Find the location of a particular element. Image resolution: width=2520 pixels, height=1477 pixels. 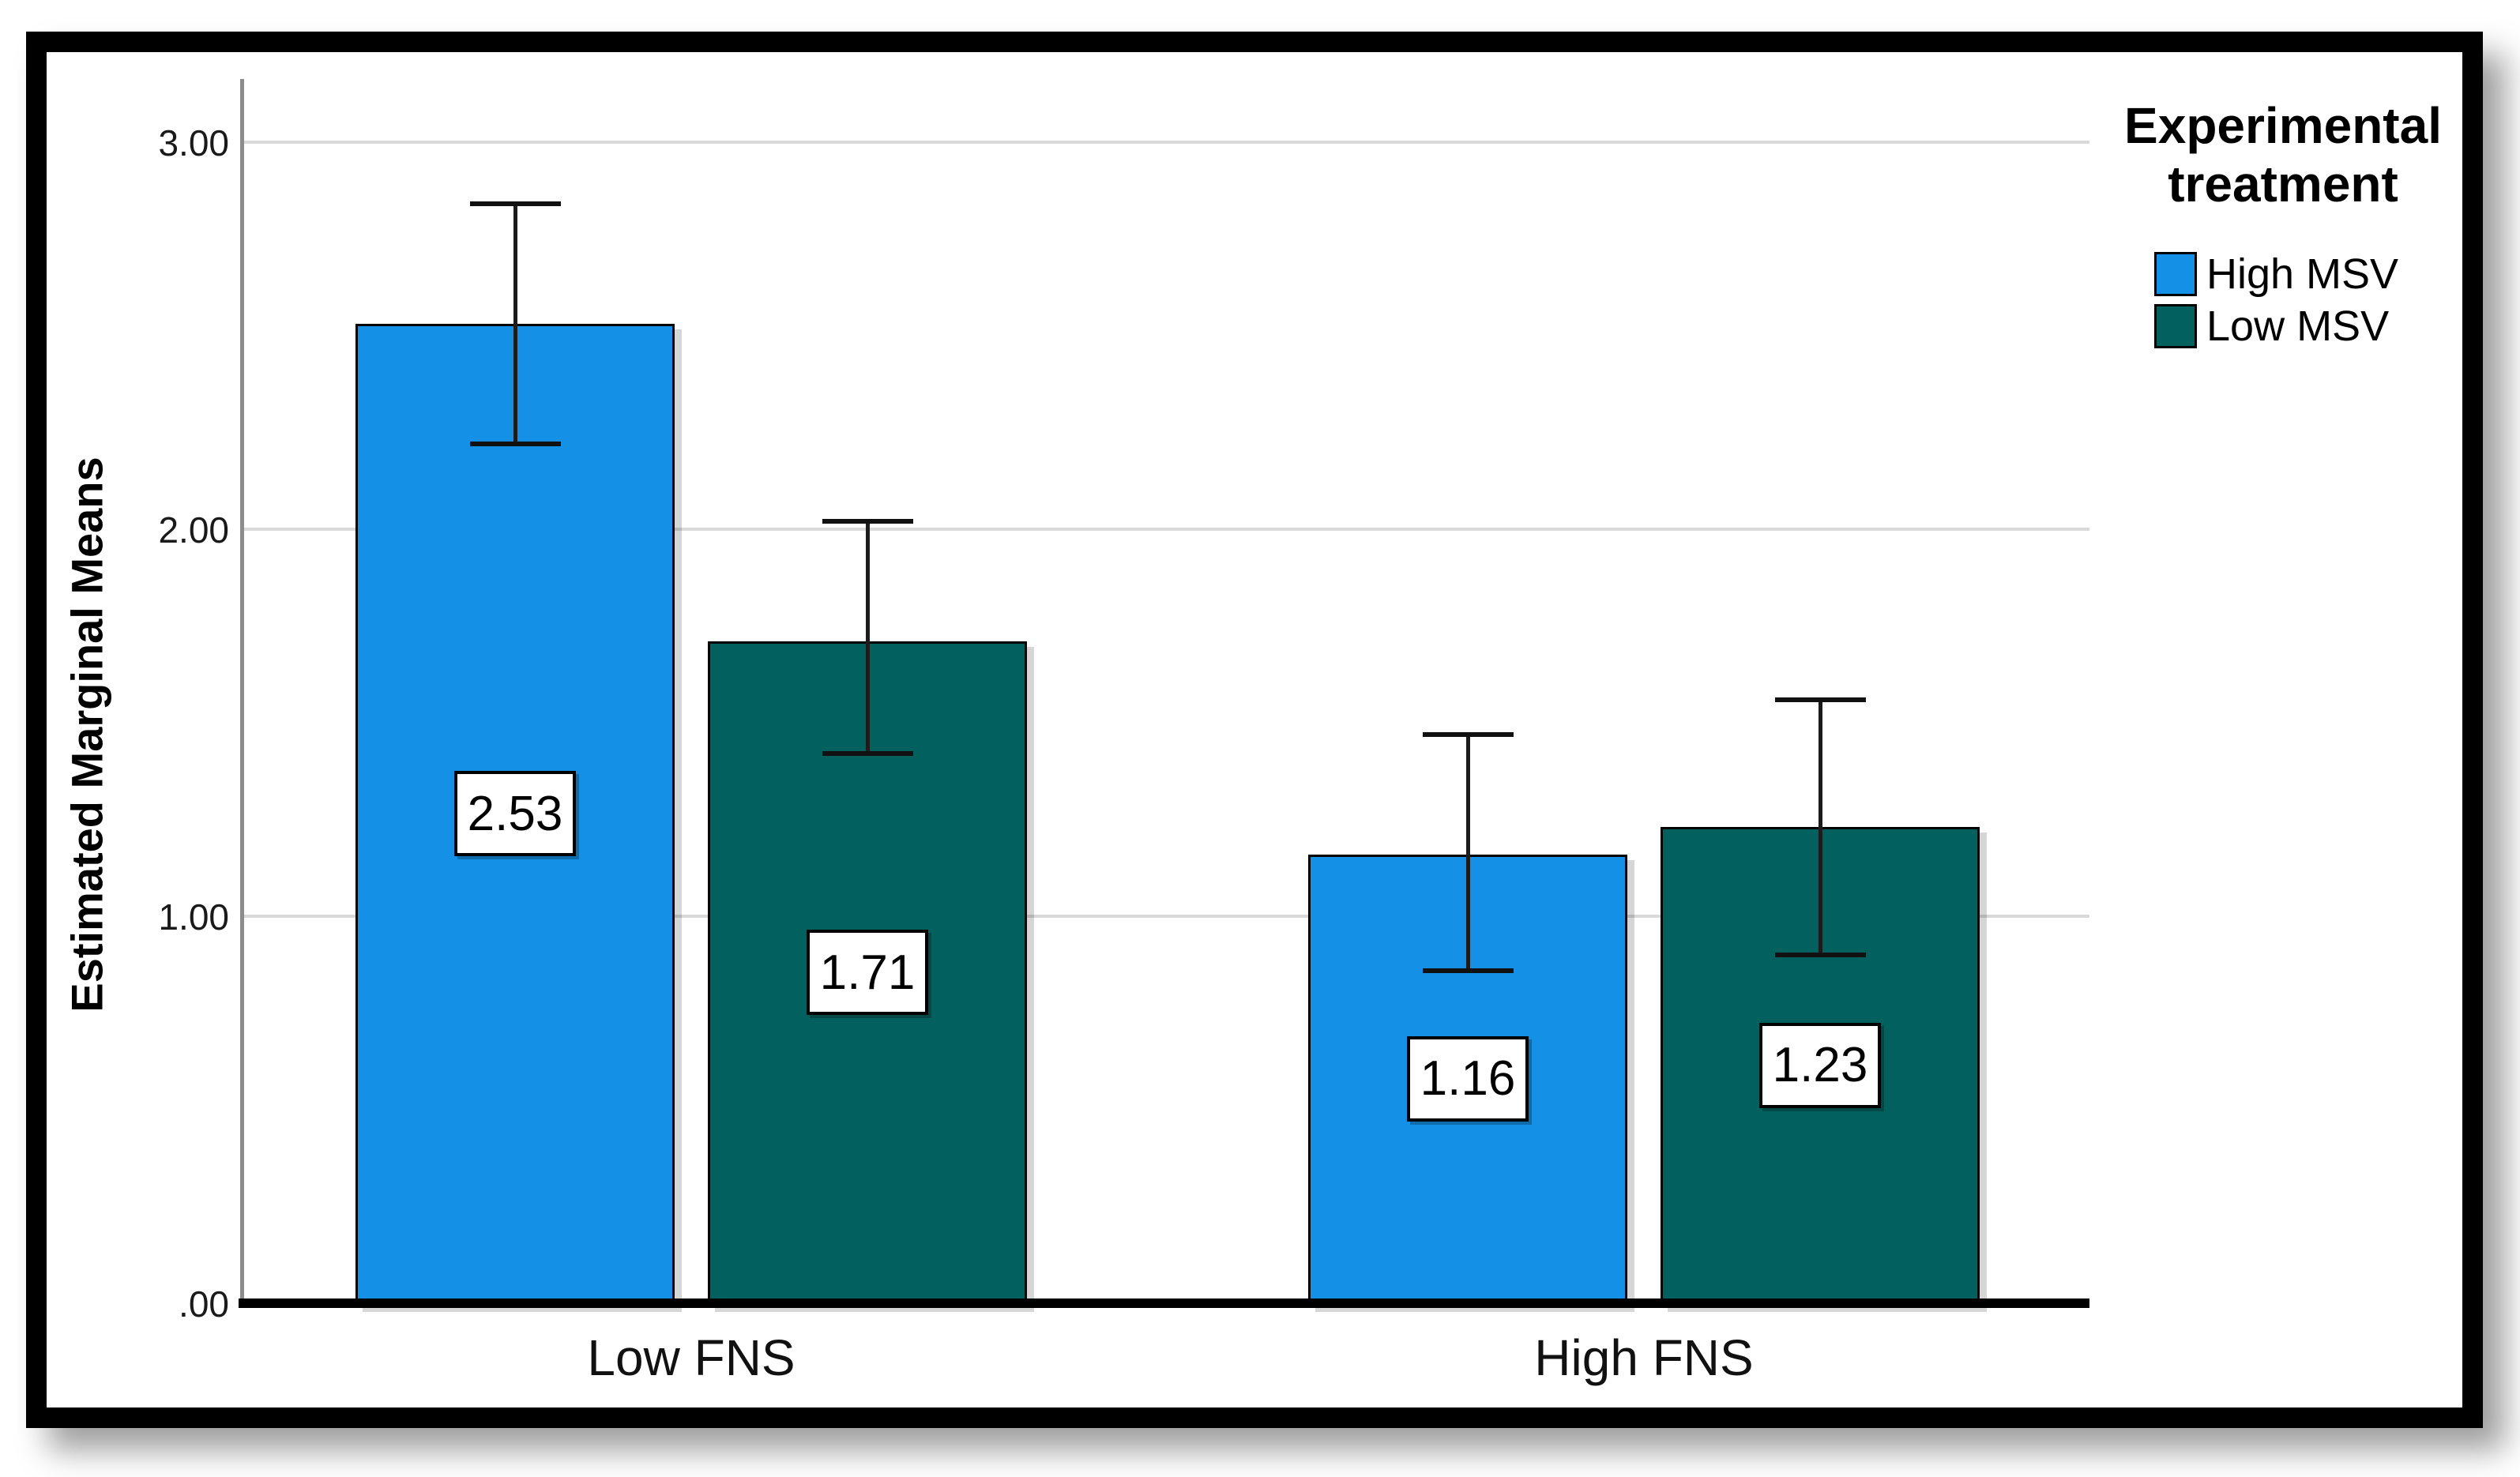

legend-item-high-msv: High MSV is located at coordinates (2311, 274).